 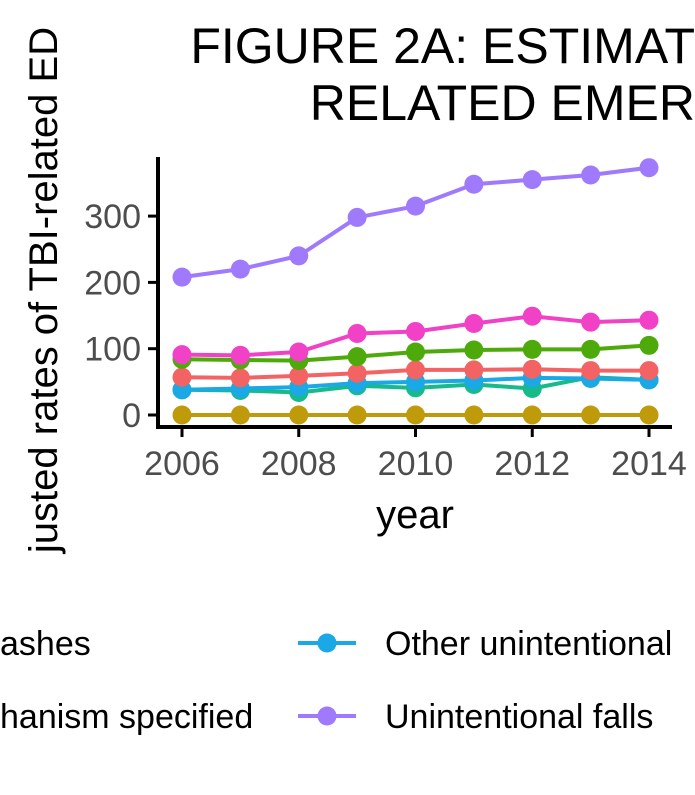 What do you see at coordinates (44, 290) in the screenshot?
I see `y-axis-title: justed rates of TBI-related ED` at bounding box center [44, 290].